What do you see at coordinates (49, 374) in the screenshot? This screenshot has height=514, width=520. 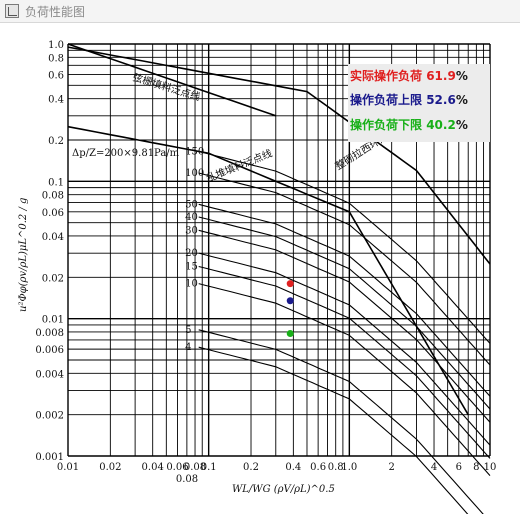 I see `y-tick-label: 0.004` at bounding box center [49, 374].